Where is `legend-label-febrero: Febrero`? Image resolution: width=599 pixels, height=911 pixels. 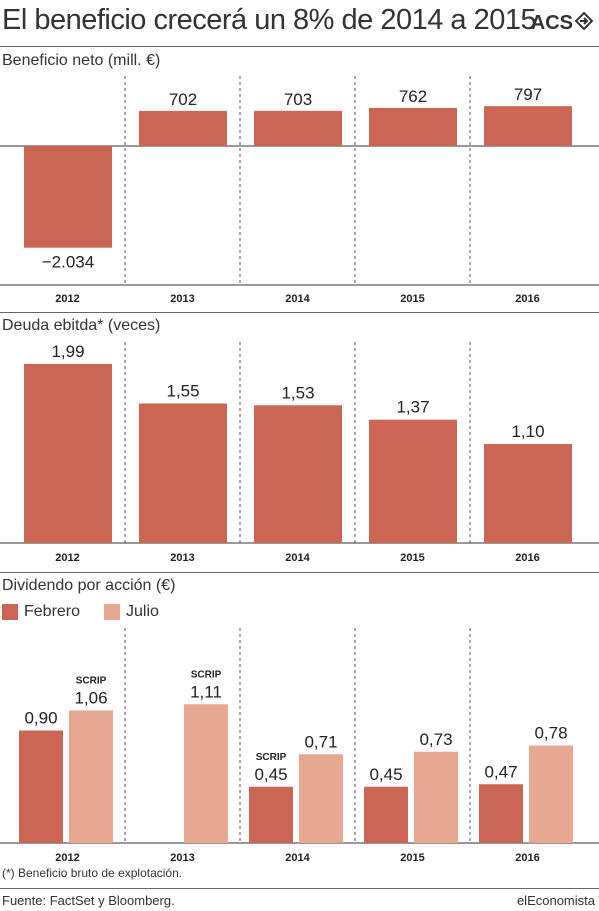 legend-label-febrero: Febrero is located at coordinates (52, 611).